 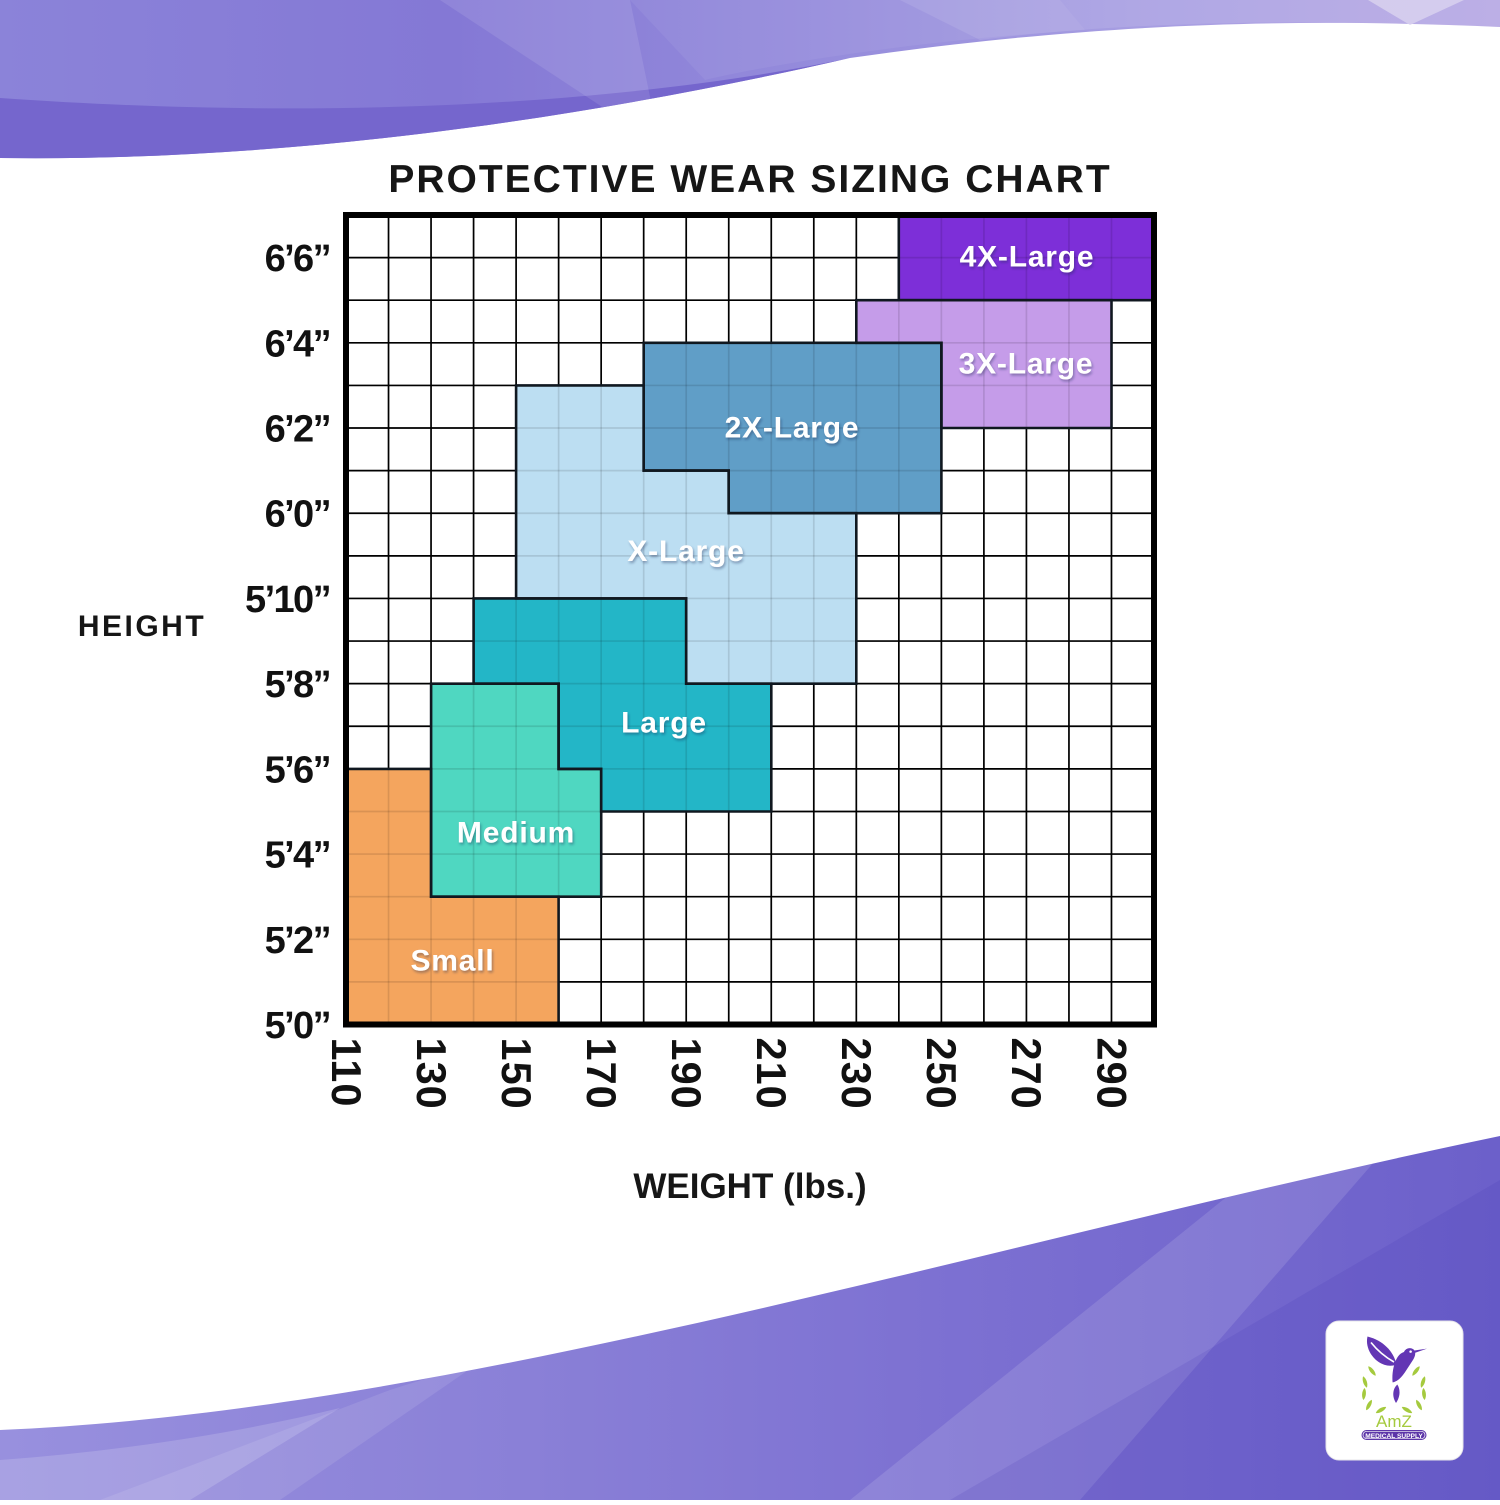 I want to click on svg-text: 6’0”, so click(x=297, y=515).